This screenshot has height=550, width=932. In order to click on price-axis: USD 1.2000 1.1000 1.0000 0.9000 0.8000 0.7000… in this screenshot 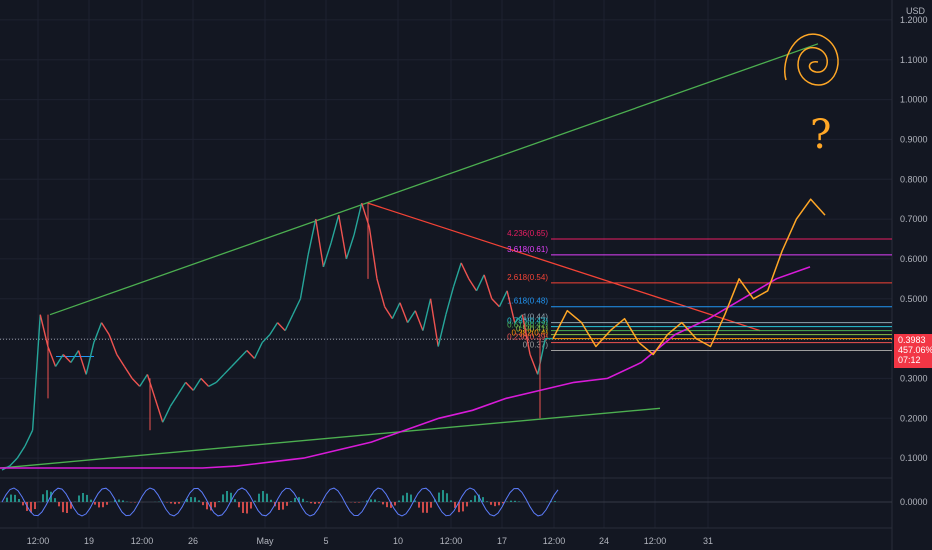, I will do `click(914, 234)`.